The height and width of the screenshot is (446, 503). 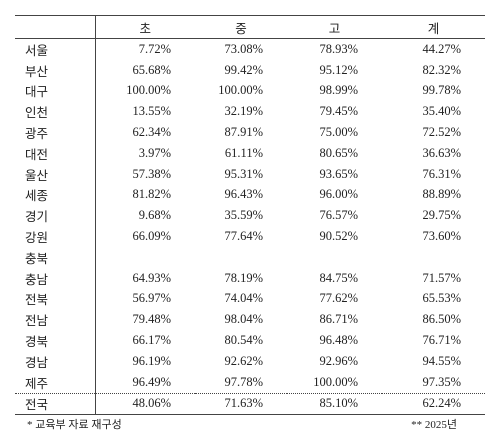 I want to click on cell: 80.65%, so click(x=338, y=152).